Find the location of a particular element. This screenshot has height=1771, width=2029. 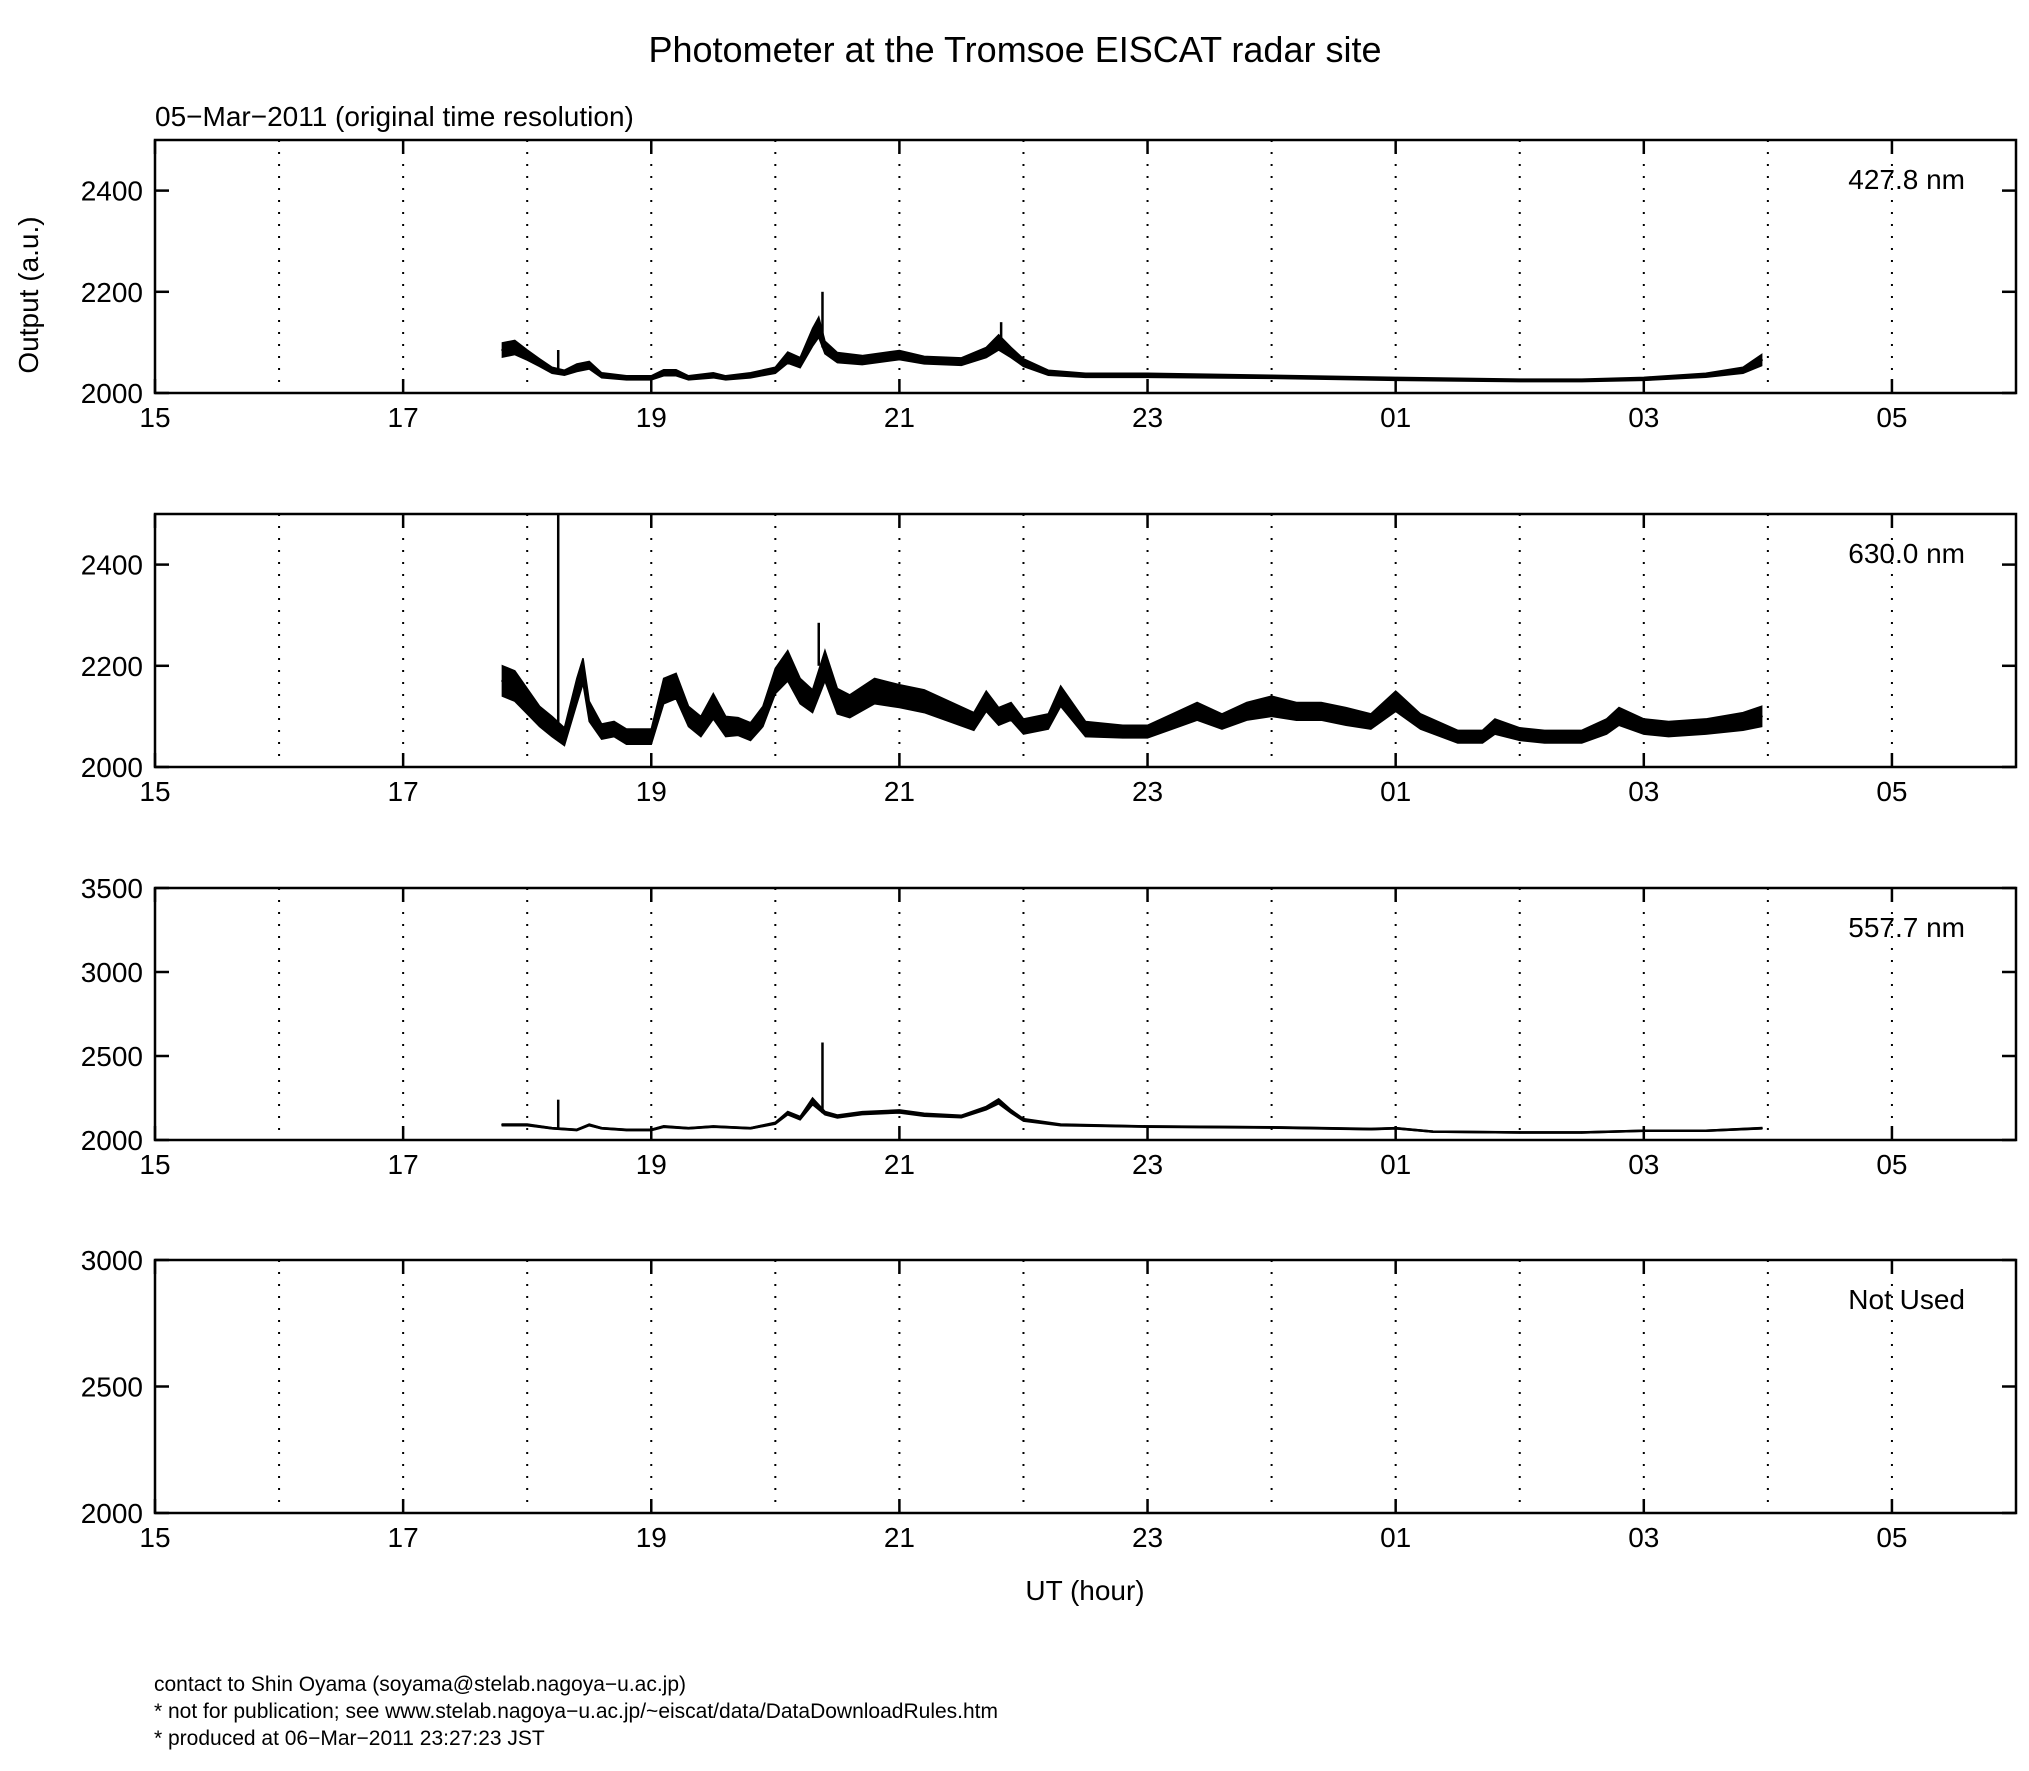

series-line is located at coordinates (1132, 1116).